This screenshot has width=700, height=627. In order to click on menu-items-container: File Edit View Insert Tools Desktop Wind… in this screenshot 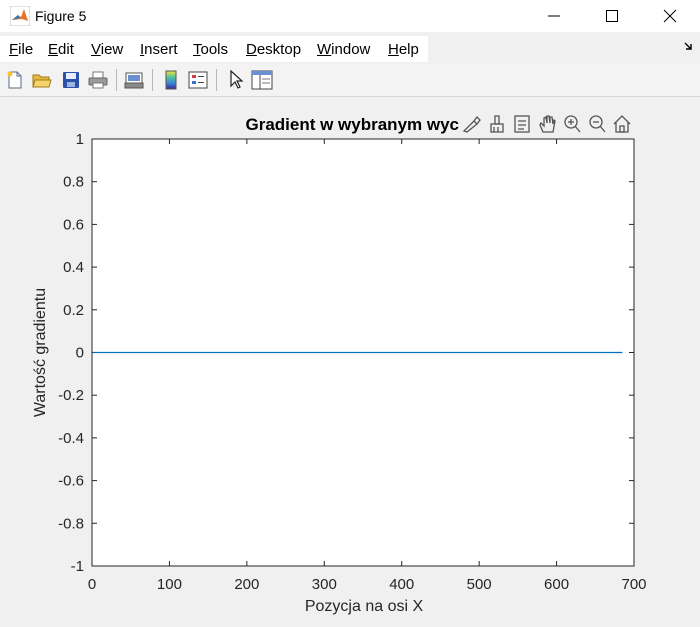, I will do `click(214, 49)`.